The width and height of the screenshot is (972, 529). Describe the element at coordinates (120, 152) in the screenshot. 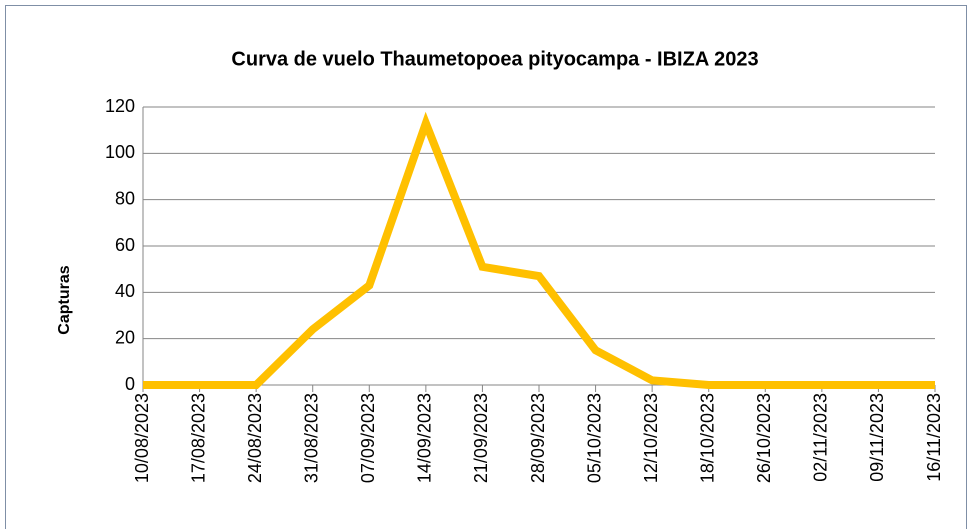

I see `y-tick-label: 100` at that location.